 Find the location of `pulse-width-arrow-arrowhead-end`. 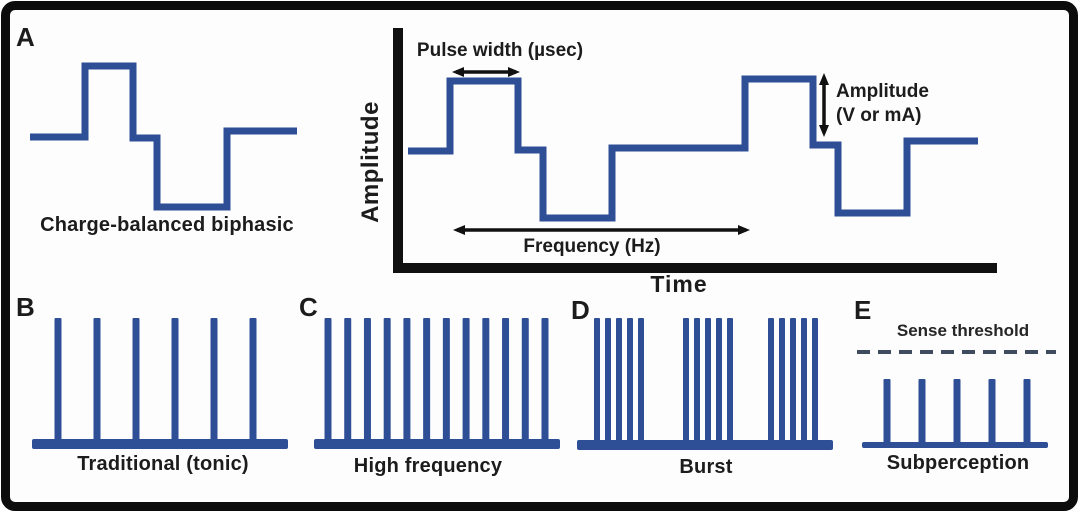

pulse-width-arrow-arrowhead-end is located at coordinates (514, 72).